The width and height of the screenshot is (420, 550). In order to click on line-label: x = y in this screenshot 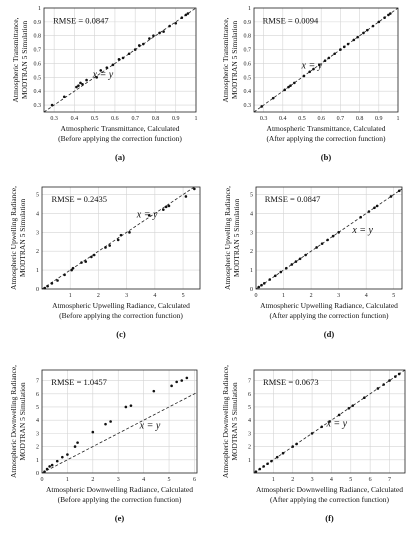, I will do `click(312, 65)`.